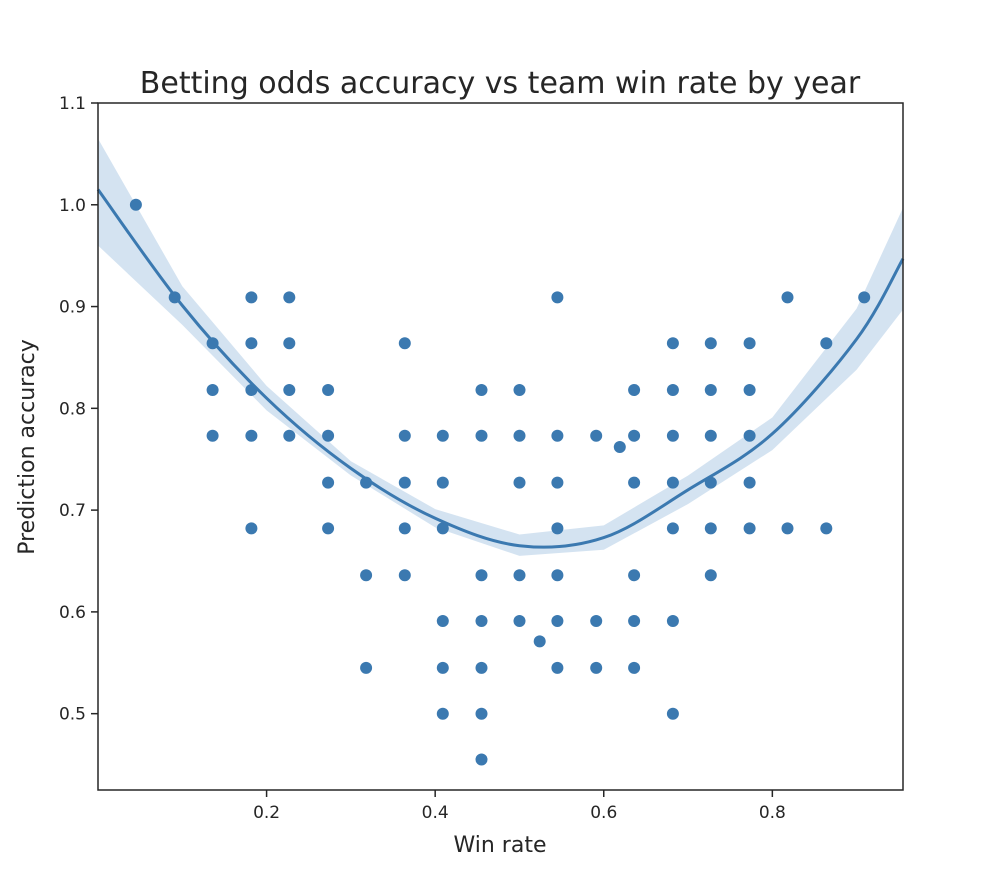 Image resolution: width=982 pixels, height=896 pixels. Describe the element at coordinates (72, 104) in the screenshot. I see `y-tick-label: 1.1` at that location.